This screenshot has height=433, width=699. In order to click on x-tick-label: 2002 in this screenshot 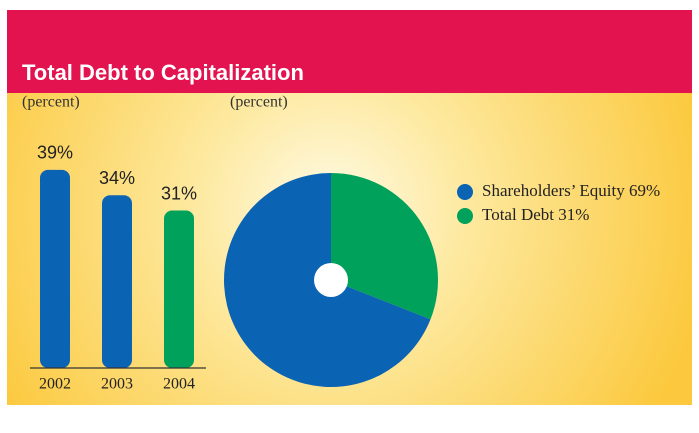, I will do `click(55, 384)`.